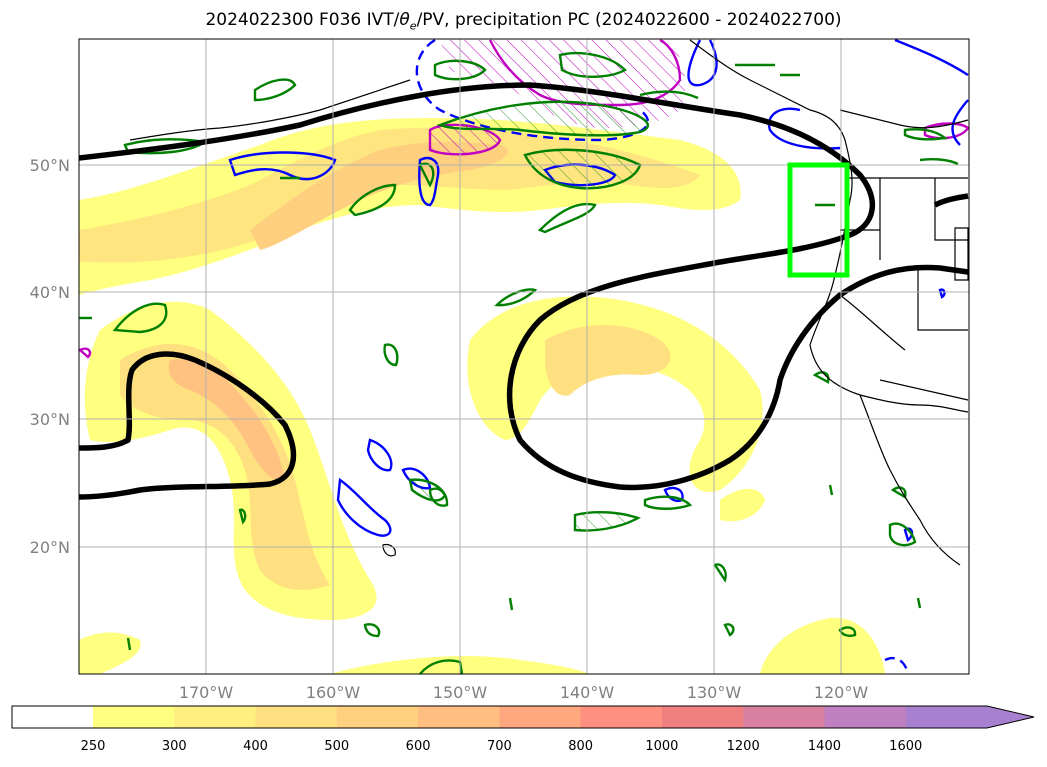  I want to click on ivt-subtropical-inner, so click(225, 466).